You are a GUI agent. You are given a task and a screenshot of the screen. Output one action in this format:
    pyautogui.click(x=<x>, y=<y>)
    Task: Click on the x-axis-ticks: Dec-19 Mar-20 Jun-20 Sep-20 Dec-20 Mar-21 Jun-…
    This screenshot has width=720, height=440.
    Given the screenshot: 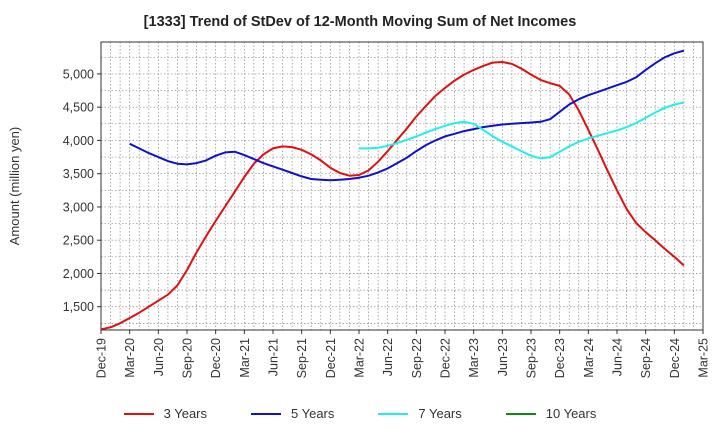 What is the action you would take?
    pyautogui.click(x=403, y=354)
    